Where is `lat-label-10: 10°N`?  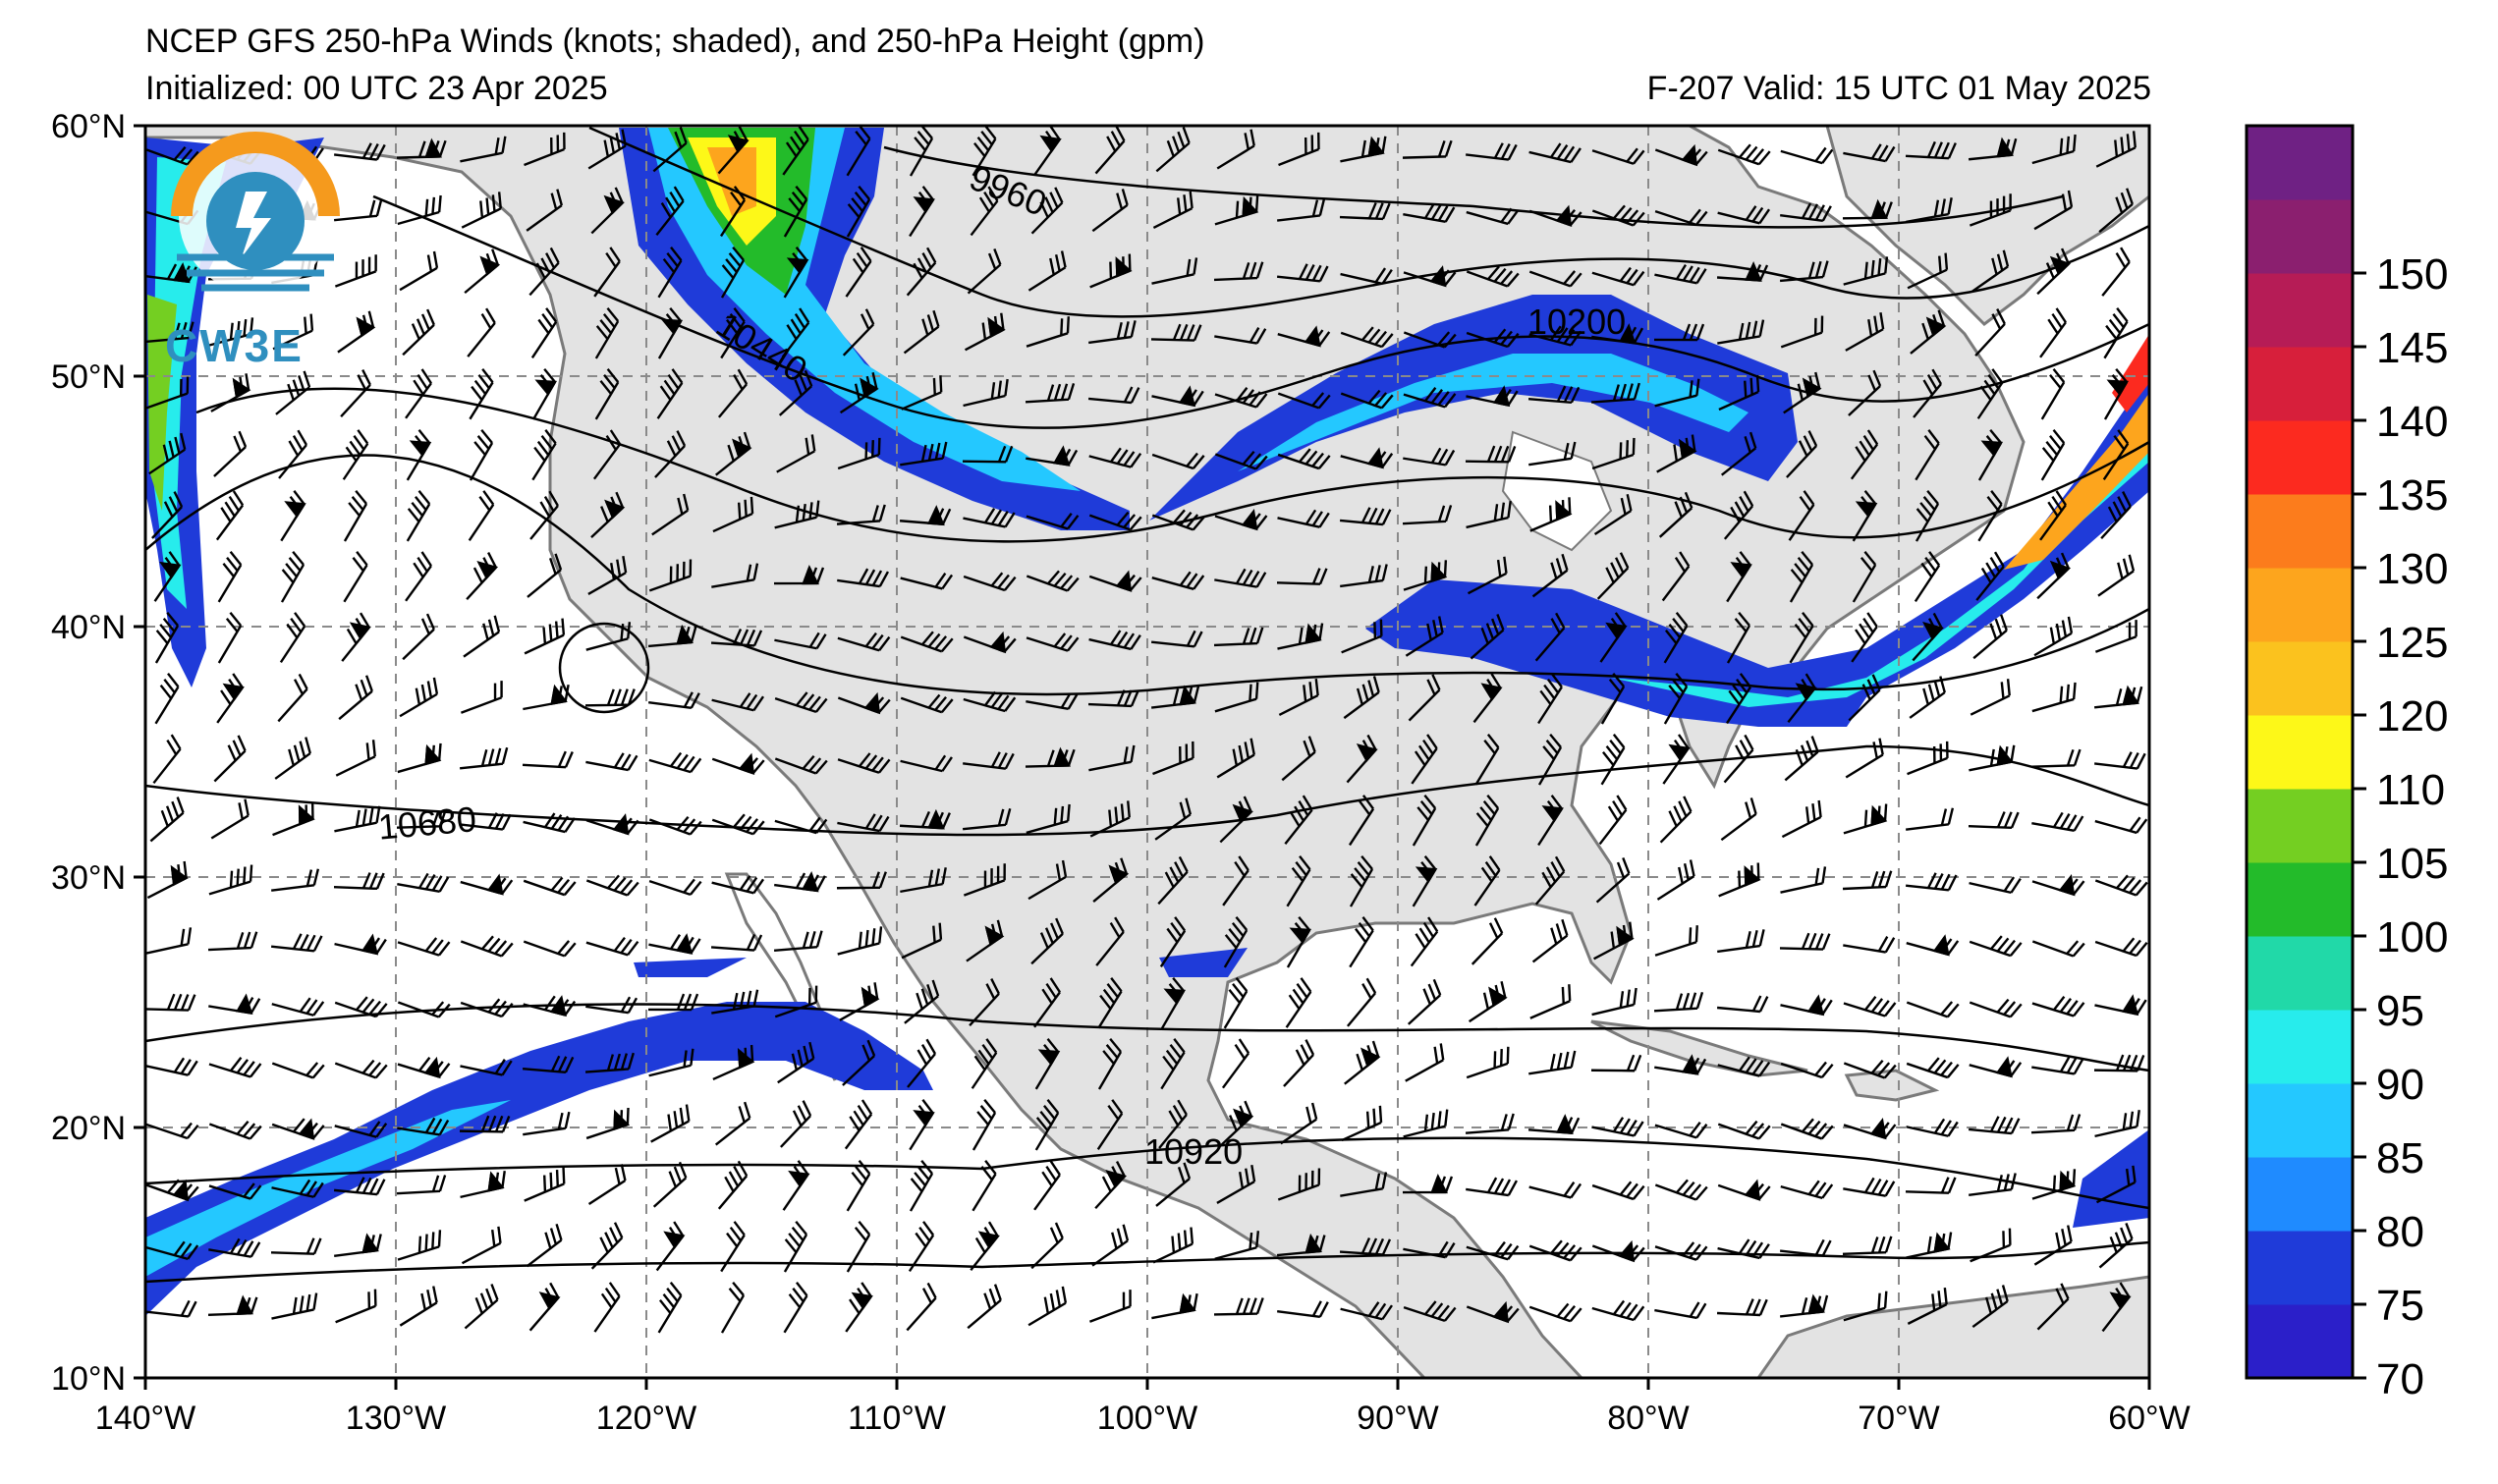
lat-label-10: 10°N is located at coordinates (88, 1379).